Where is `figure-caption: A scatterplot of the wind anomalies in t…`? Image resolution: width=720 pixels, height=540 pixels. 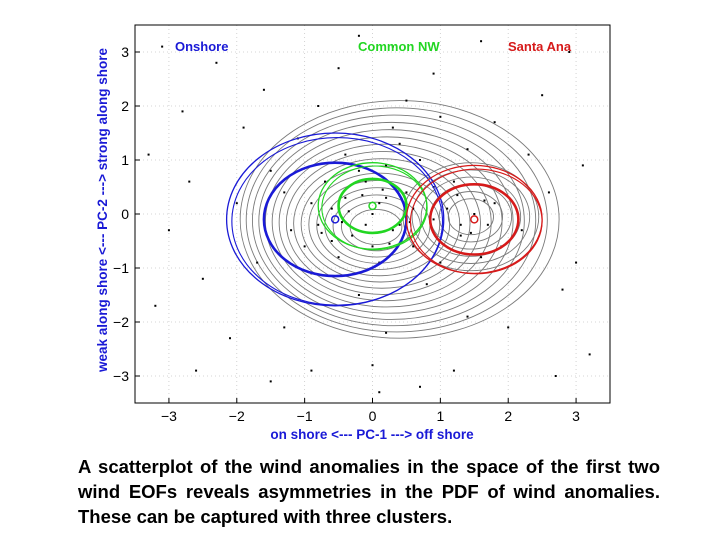 figure-caption: A scatterplot of the wind anomalies in t… is located at coordinates (369, 491).